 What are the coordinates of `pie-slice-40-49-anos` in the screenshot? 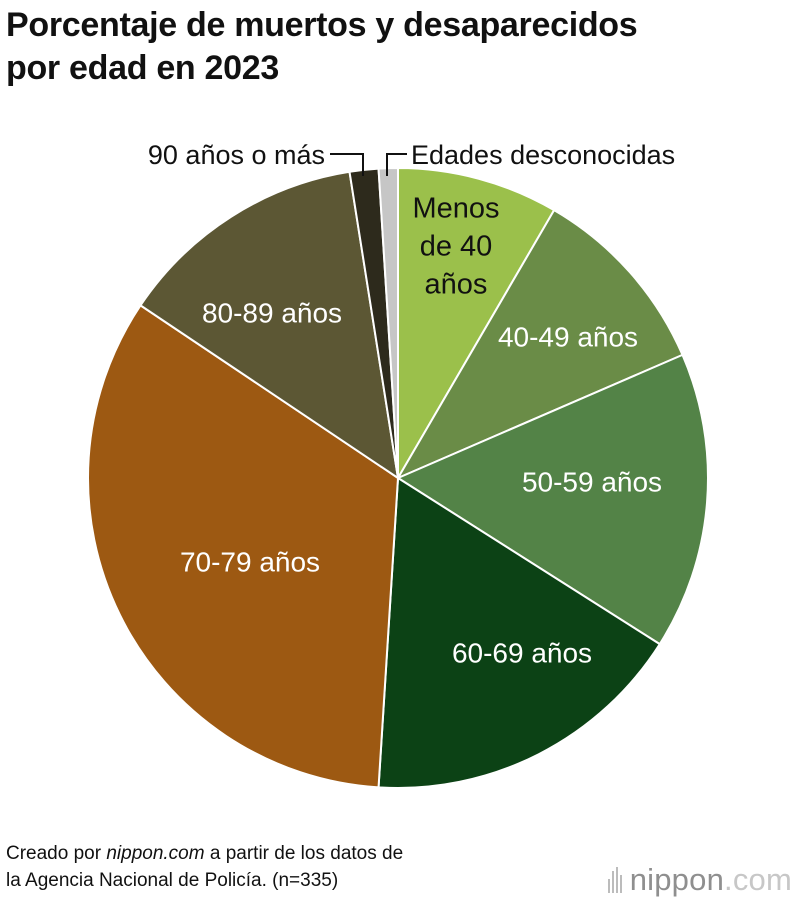 It's located at (540, 344).